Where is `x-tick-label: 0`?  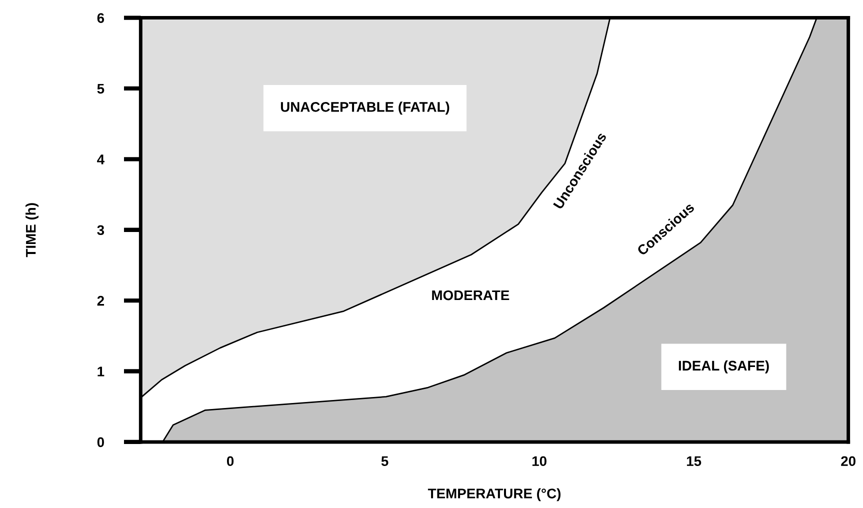
x-tick-label: 0 is located at coordinates (230, 461).